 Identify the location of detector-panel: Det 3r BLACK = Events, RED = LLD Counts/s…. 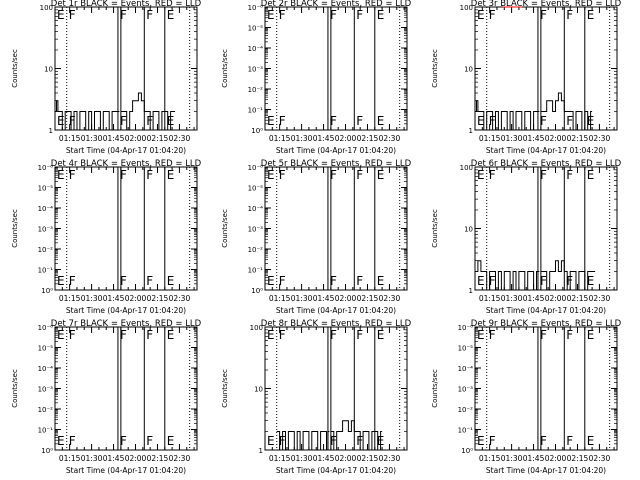
(526, 77).